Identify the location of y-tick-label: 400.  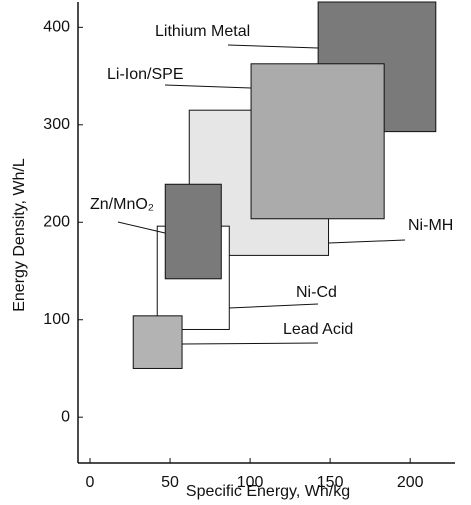
(56, 27).